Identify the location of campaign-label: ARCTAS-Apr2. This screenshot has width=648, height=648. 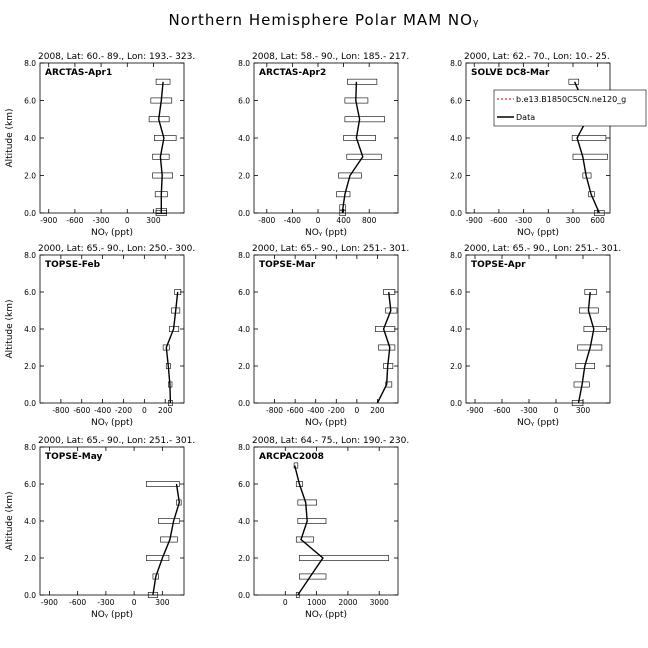
(292, 73).